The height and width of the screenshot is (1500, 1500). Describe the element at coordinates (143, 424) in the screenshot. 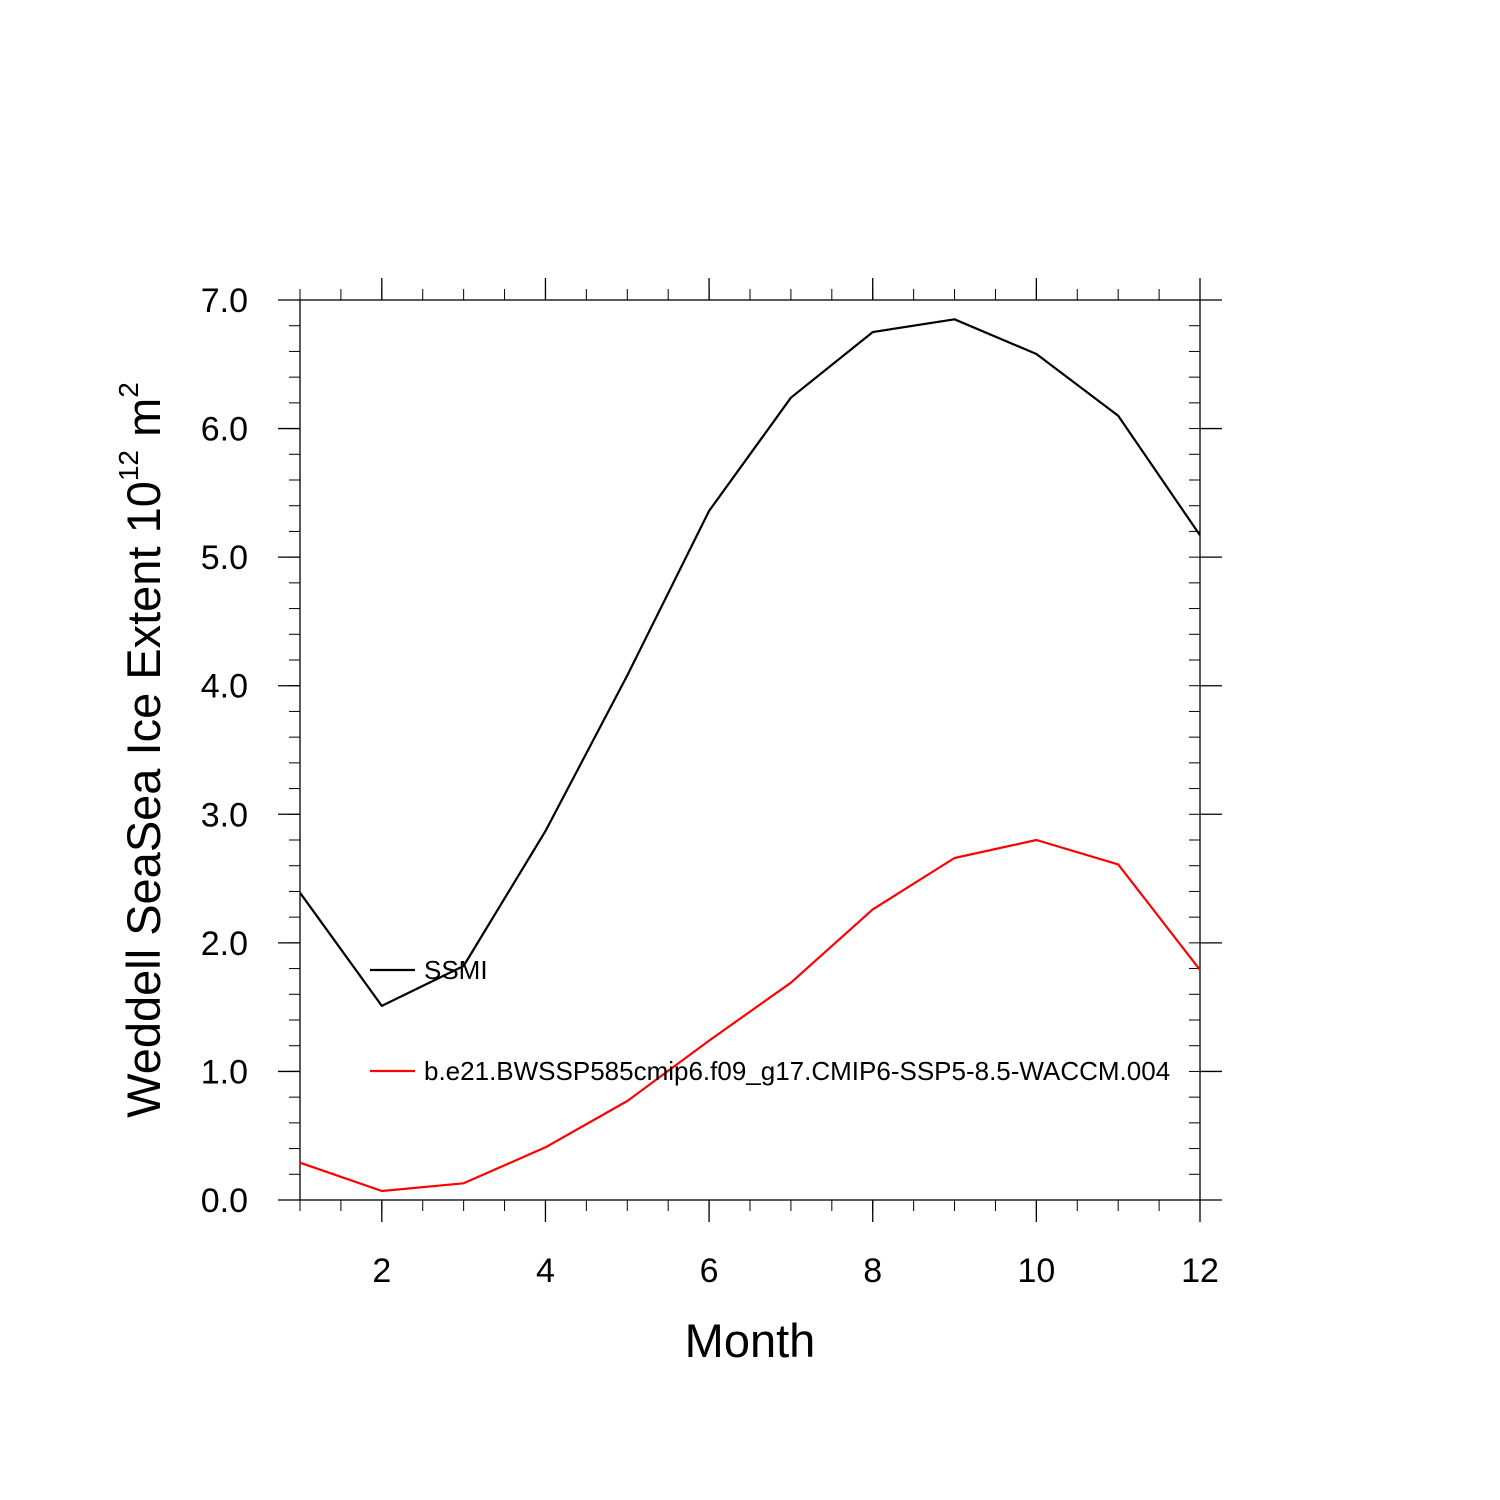

I see `y-axis-title-middle: m` at that location.